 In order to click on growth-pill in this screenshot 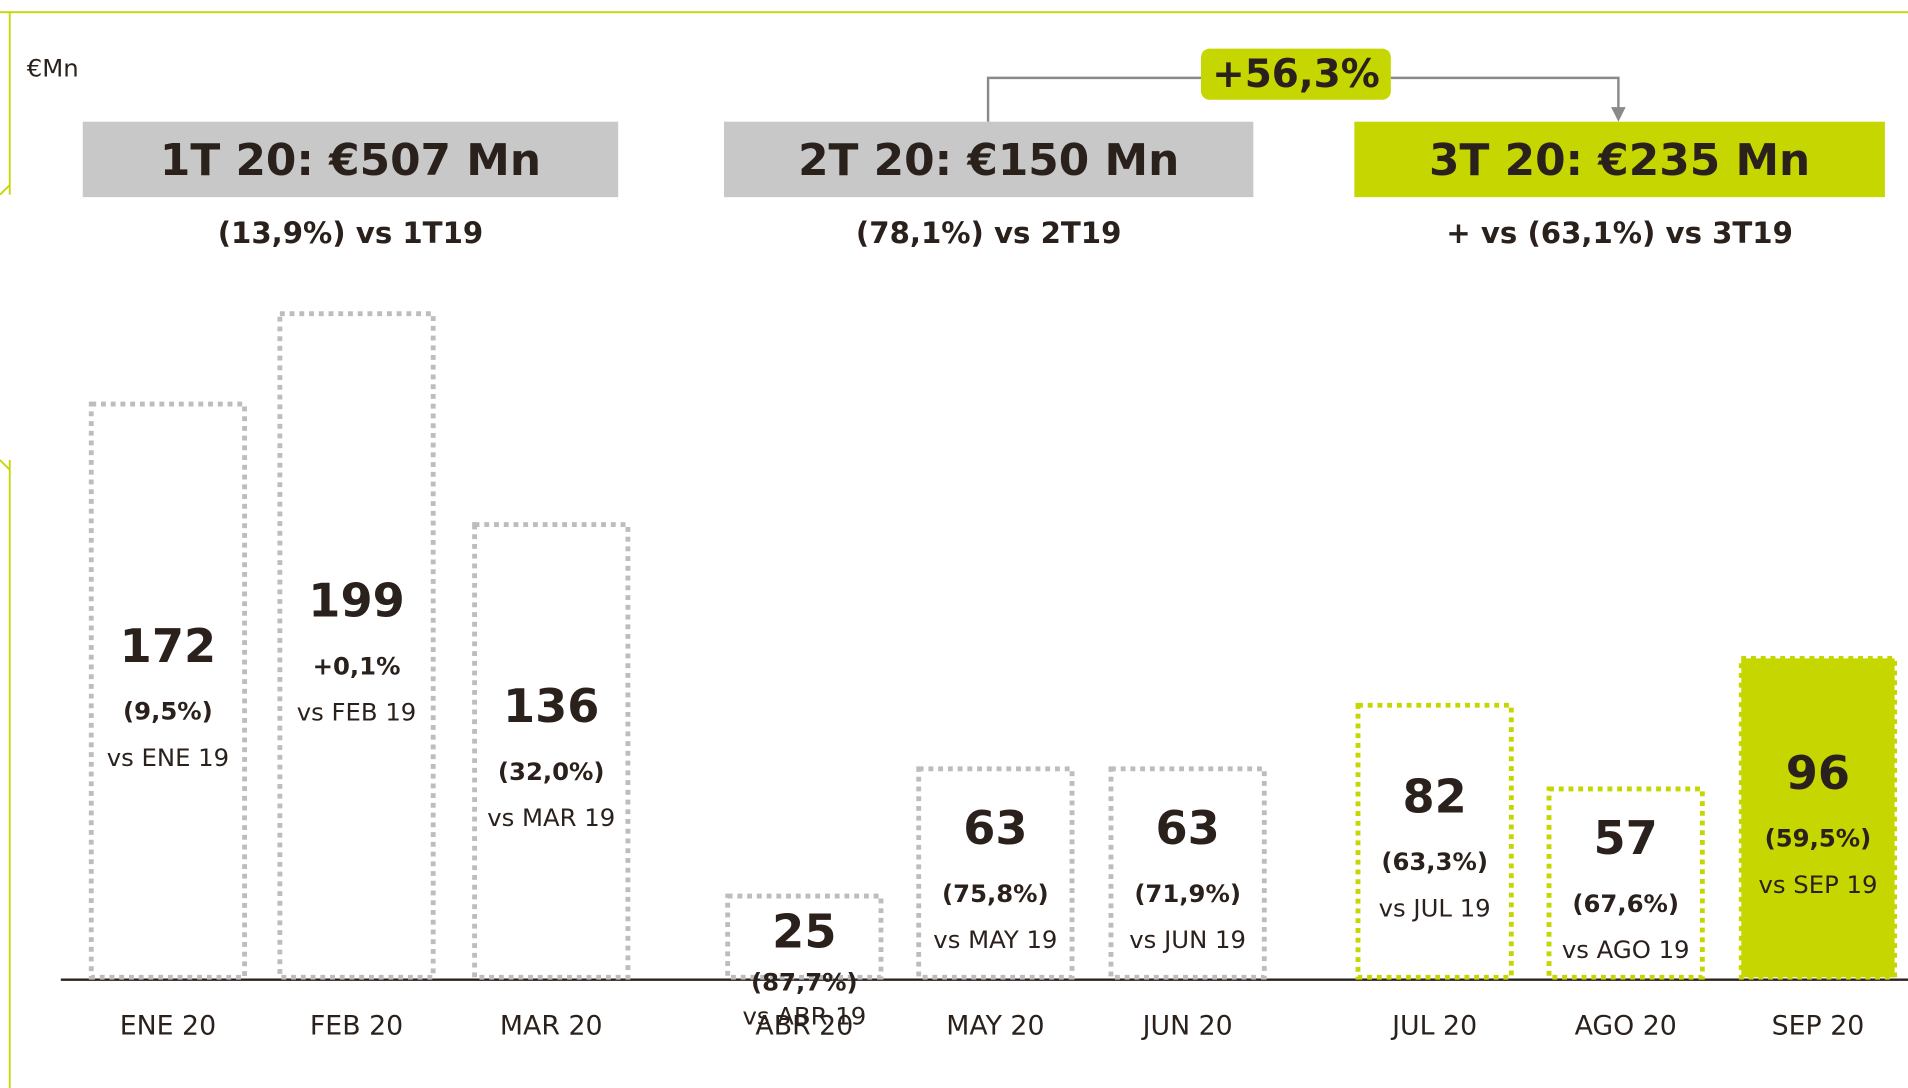, I will do `click(1296, 74)`.